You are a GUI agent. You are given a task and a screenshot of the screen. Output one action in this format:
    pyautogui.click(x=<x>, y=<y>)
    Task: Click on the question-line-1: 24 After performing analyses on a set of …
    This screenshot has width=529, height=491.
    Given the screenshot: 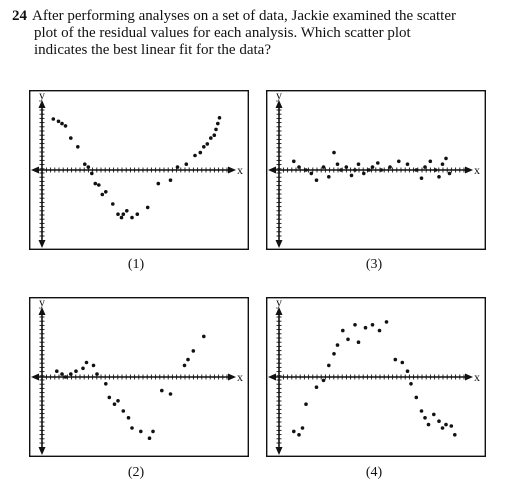 What is the action you would take?
    pyautogui.click(x=264, y=16)
    